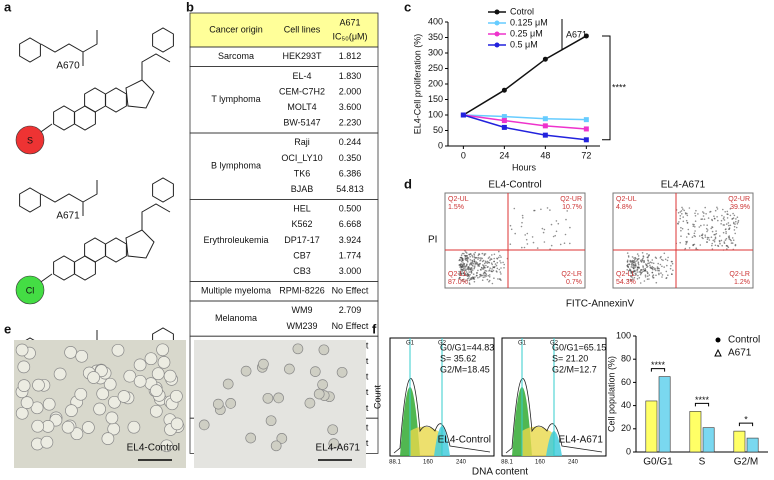  What do you see at coordinates (94, 91) in the screenshot?
I see `molecule: S A670` at bounding box center [94, 91].